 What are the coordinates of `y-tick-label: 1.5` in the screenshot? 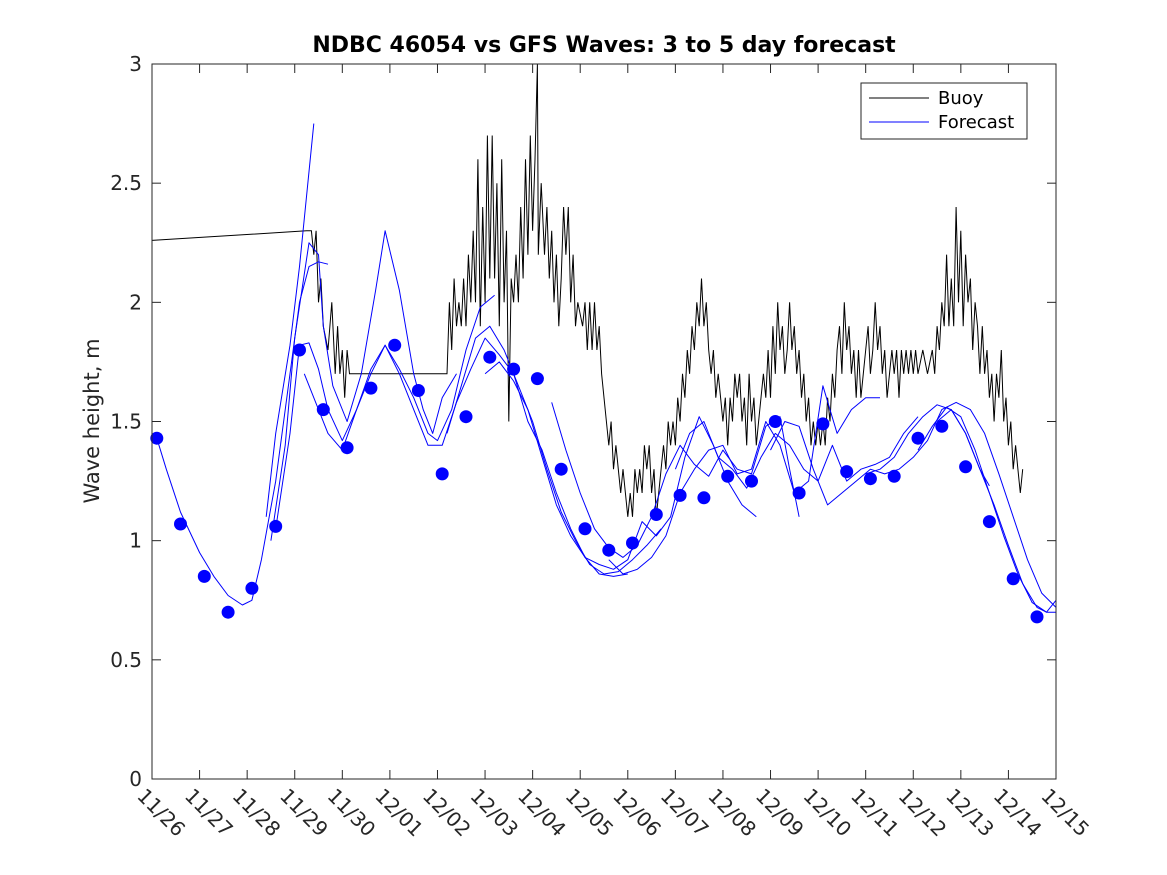 It's located at (126, 422).